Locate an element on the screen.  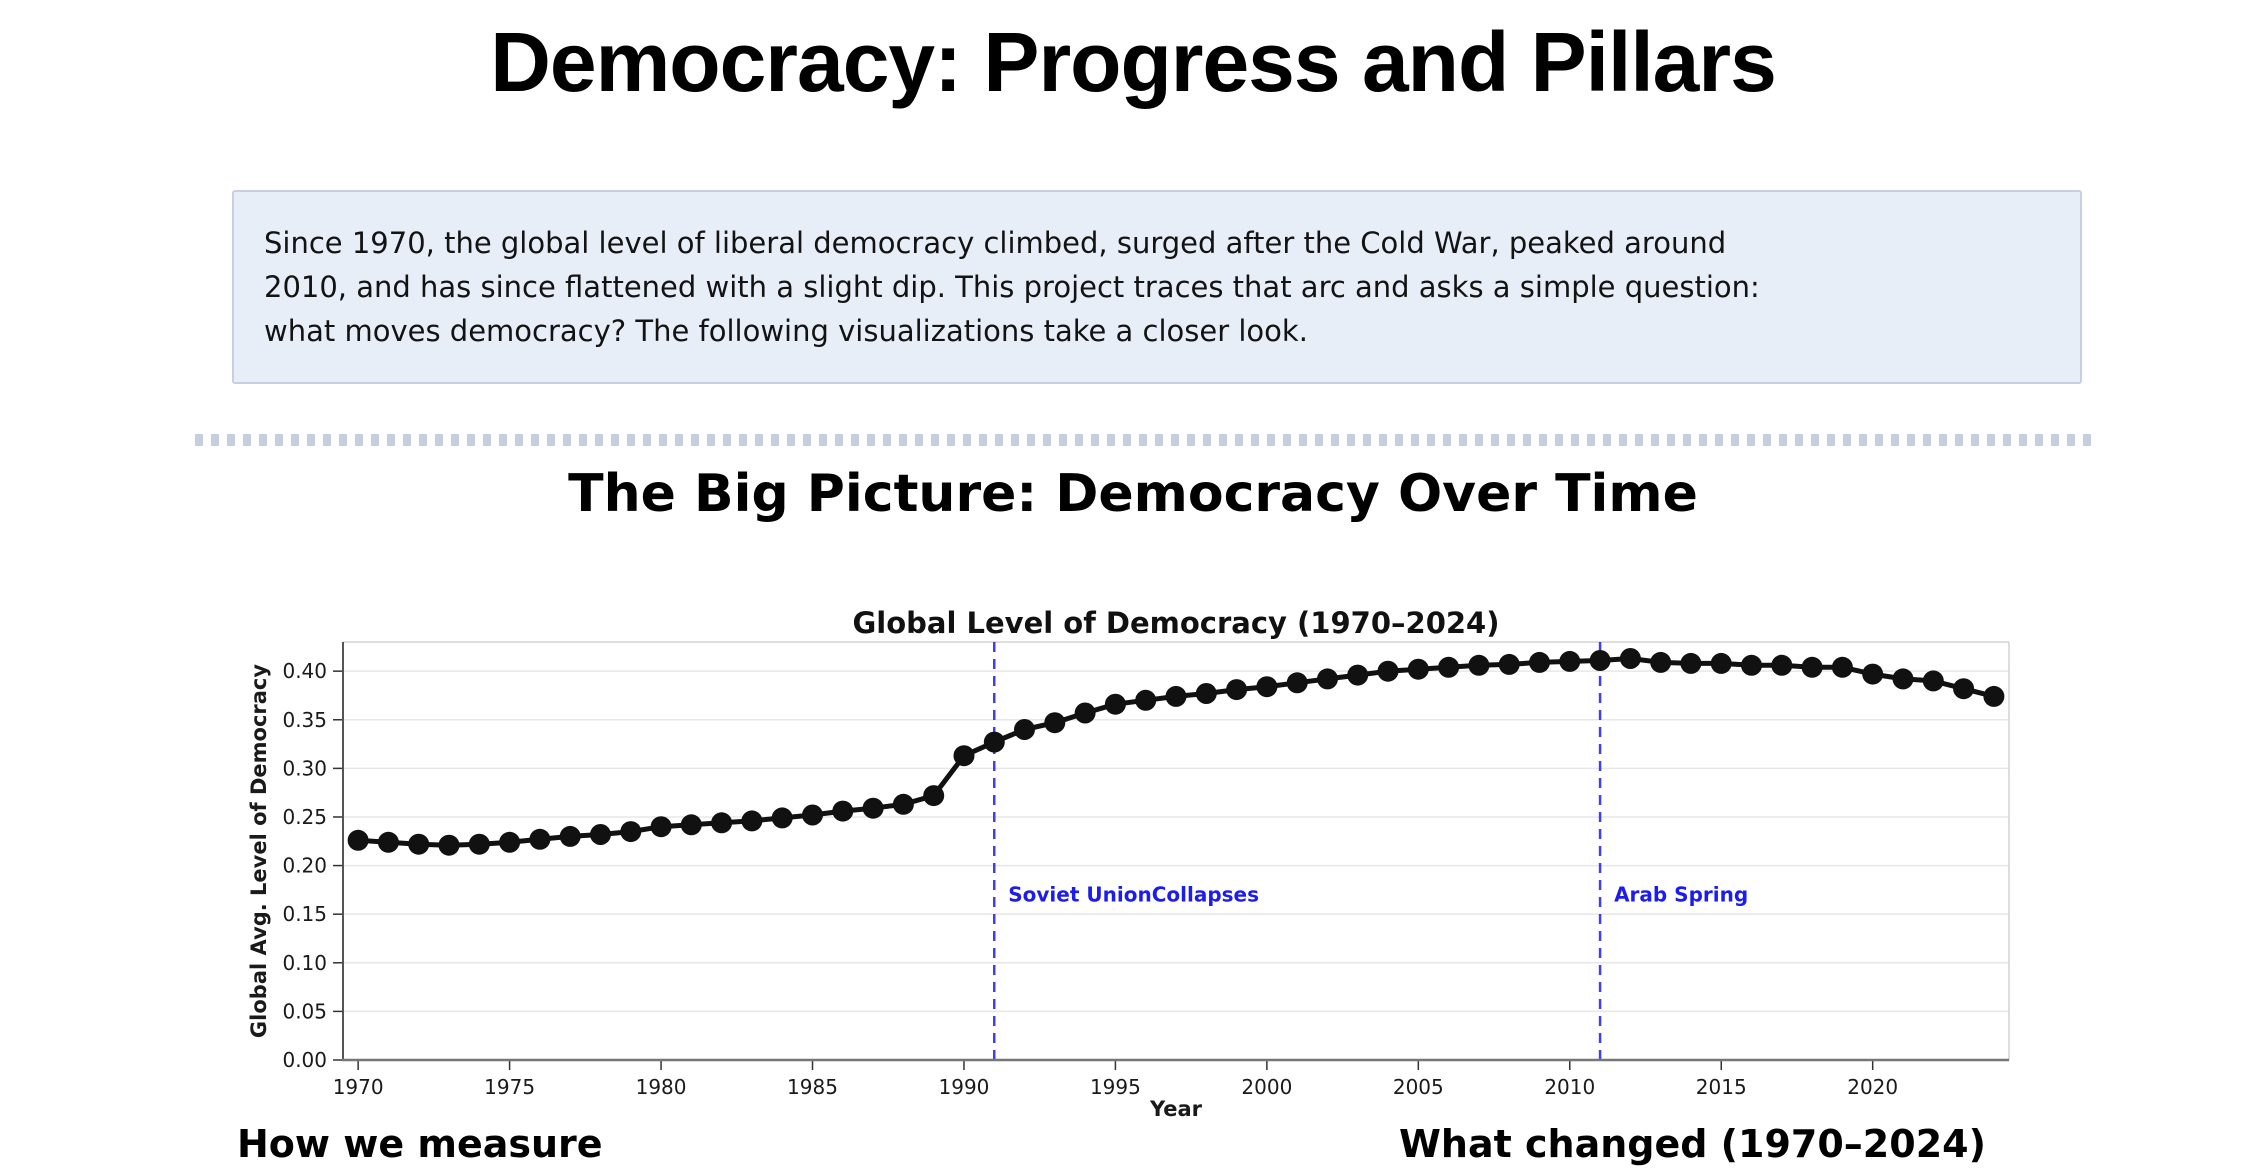
y-tick-label: 0.35 is located at coordinates (304, 720).